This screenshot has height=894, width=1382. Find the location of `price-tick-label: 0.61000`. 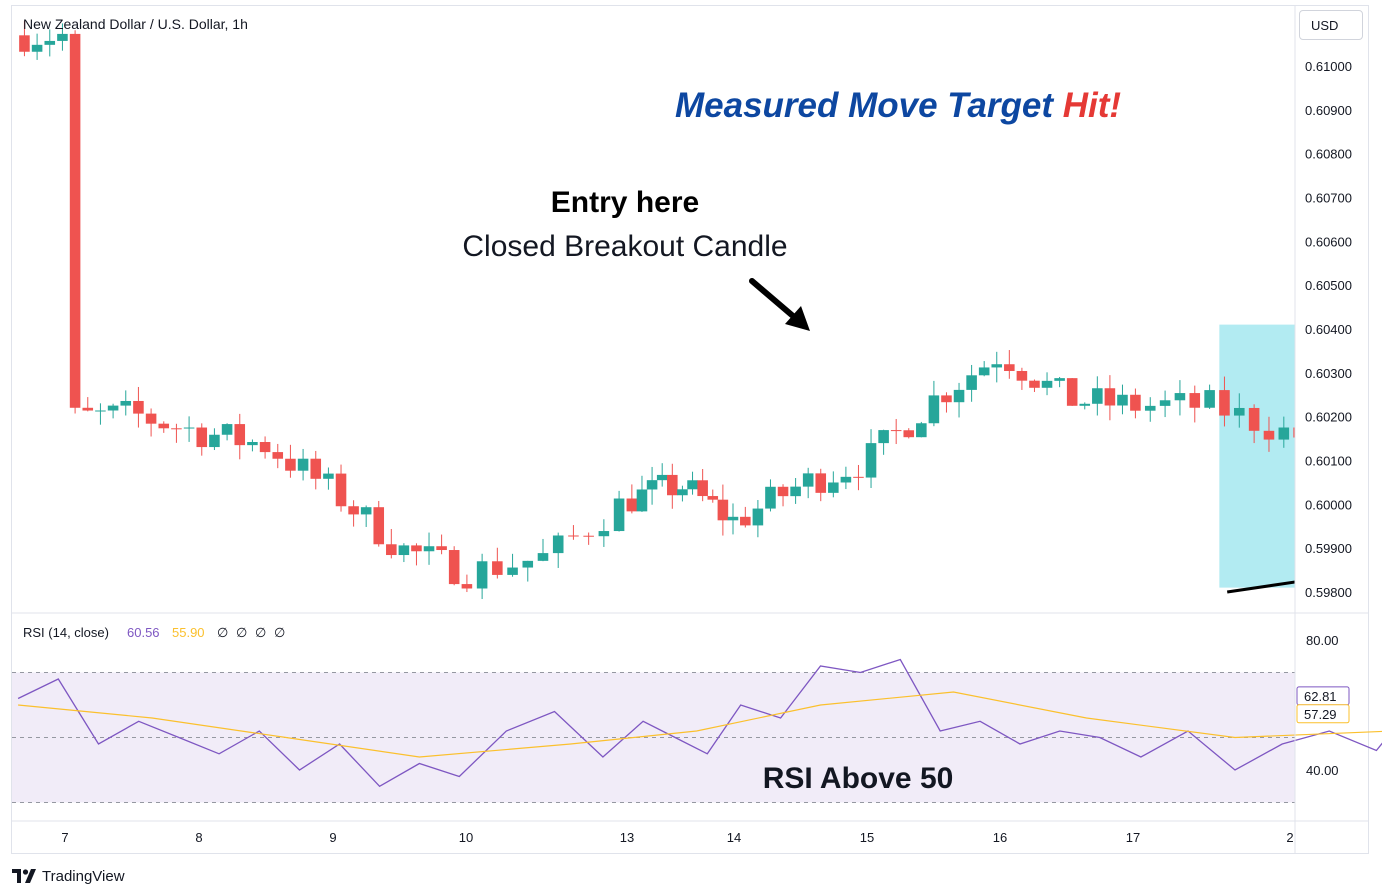

price-tick-label: 0.61000 is located at coordinates (1328, 66).